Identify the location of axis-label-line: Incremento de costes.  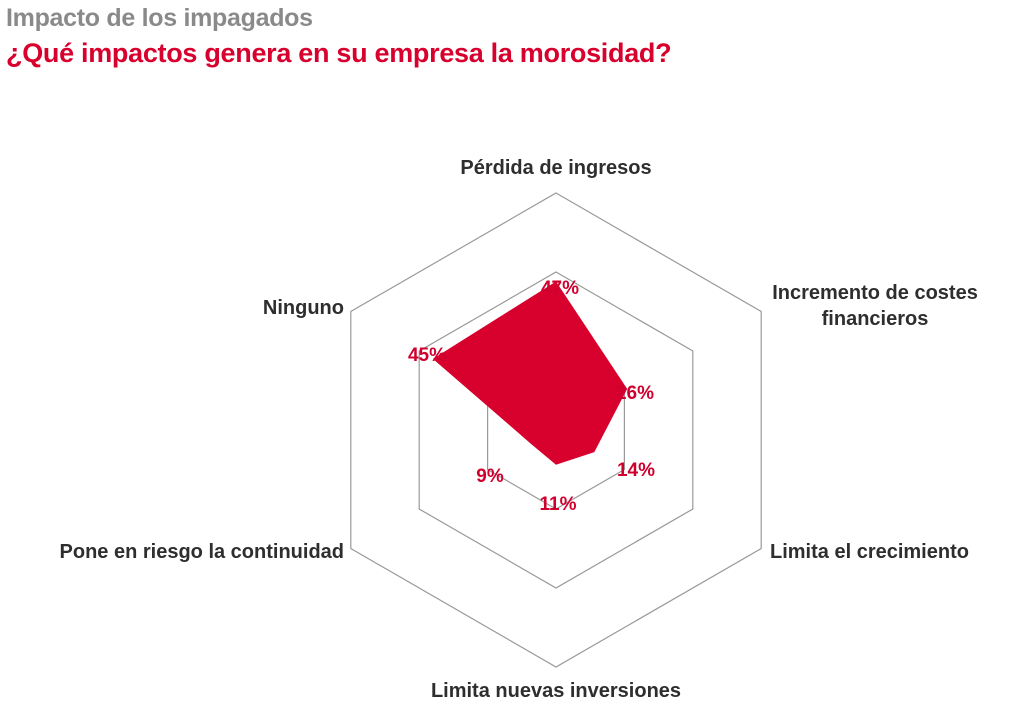
(875, 293).